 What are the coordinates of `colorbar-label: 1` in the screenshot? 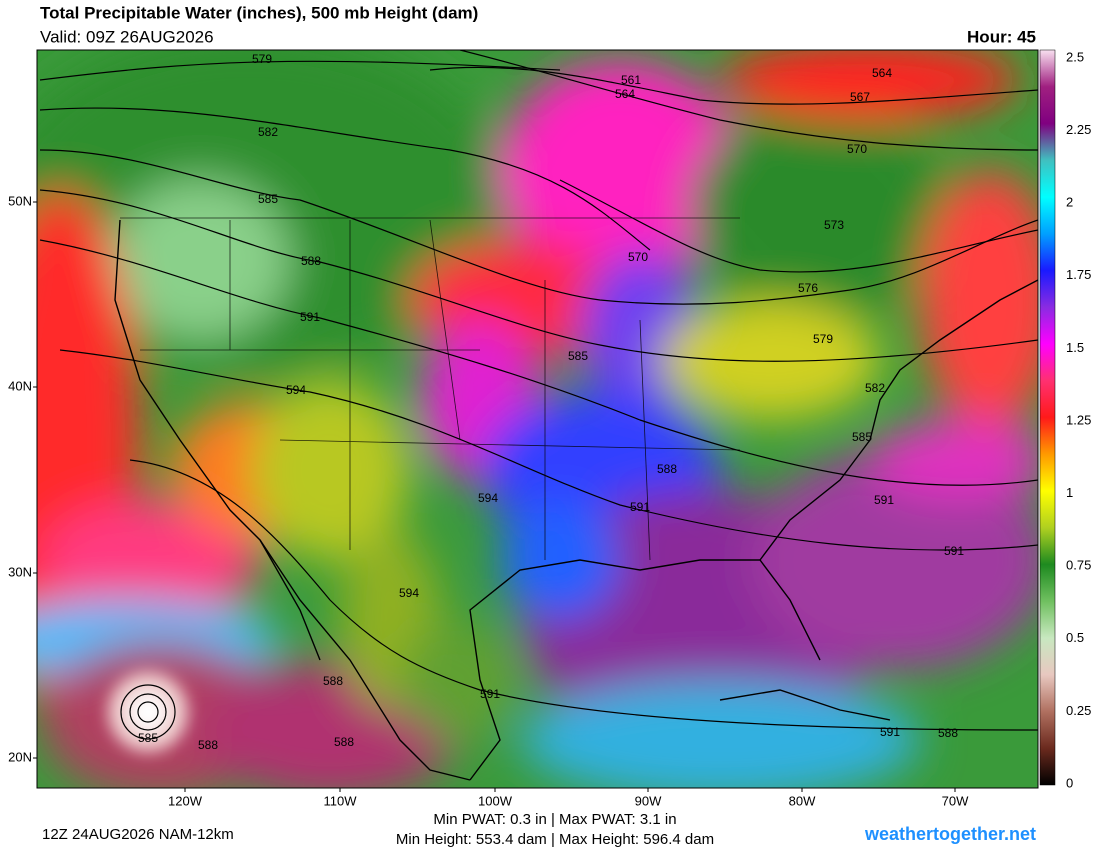 It's located at (1069, 492).